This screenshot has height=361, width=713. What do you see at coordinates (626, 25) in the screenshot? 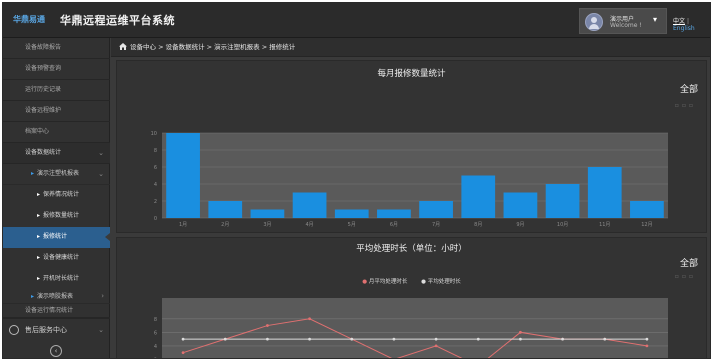
I see `user-welcome: Welcome !` at bounding box center [626, 25].